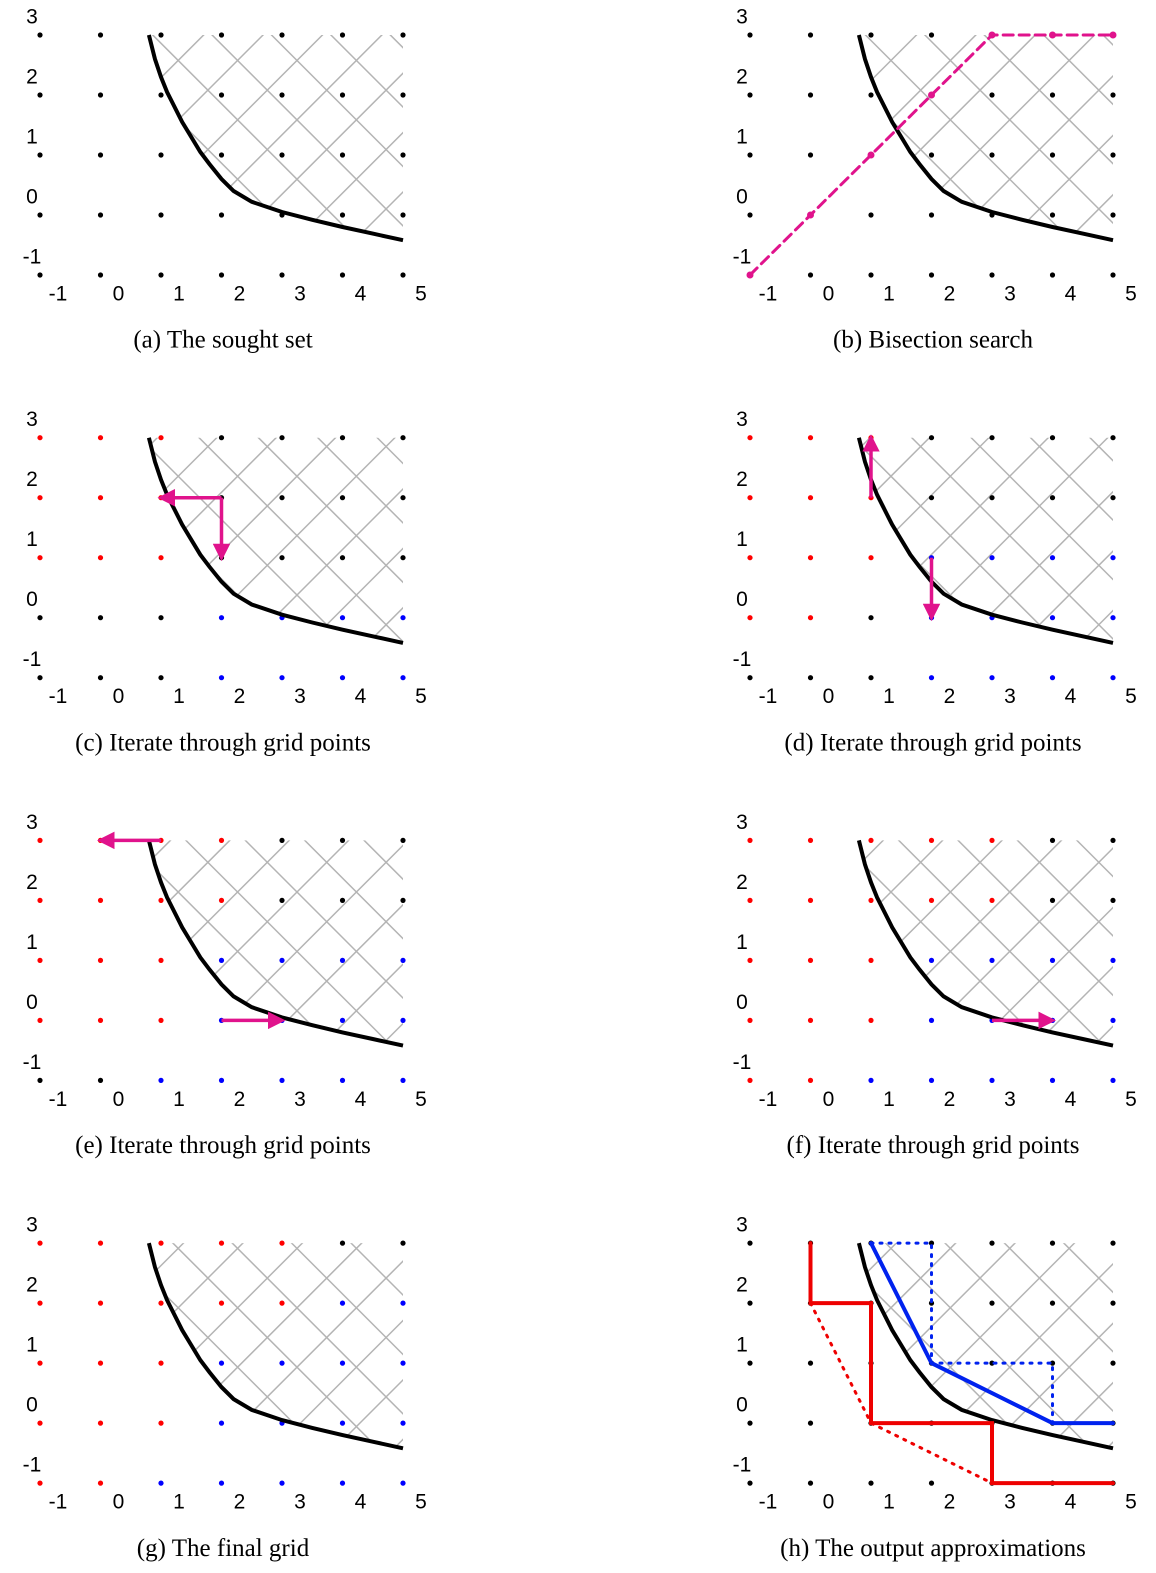  I want to click on y-tick-label: 2, so click(32, 479).